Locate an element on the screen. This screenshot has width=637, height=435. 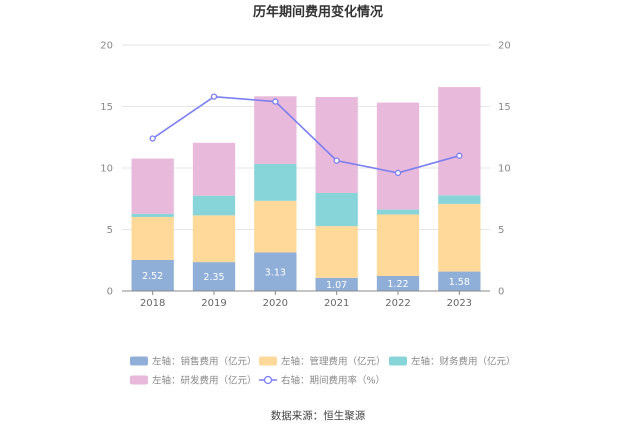
line-series is located at coordinates (306, 134).